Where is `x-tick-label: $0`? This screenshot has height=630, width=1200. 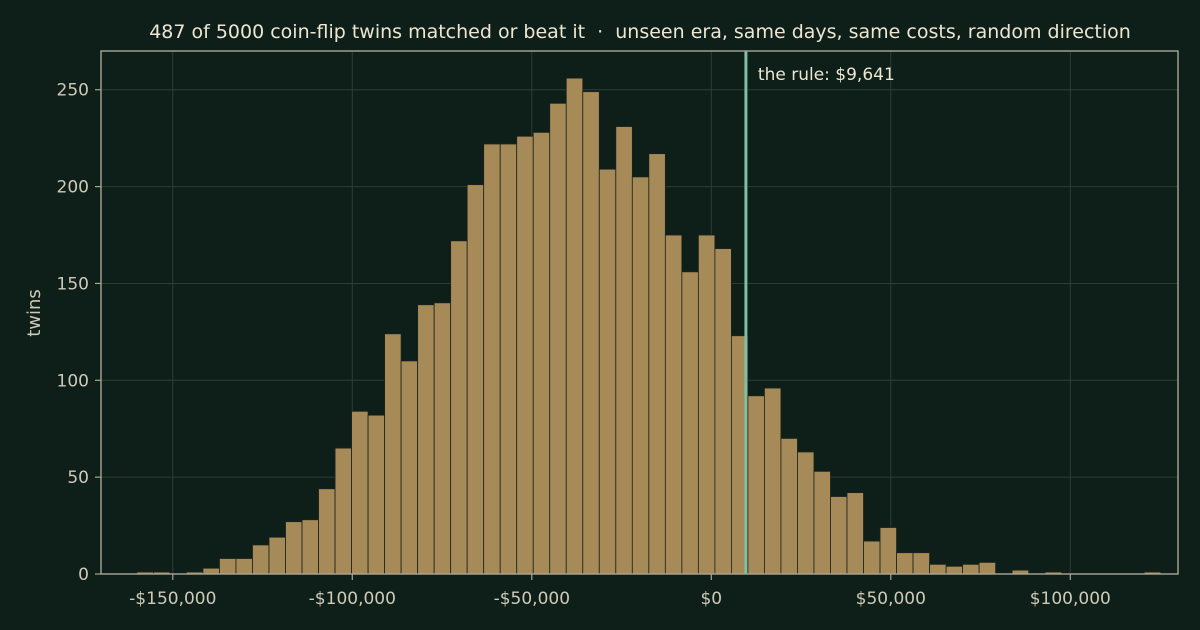 x-tick-label: $0 is located at coordinates (711, 599).